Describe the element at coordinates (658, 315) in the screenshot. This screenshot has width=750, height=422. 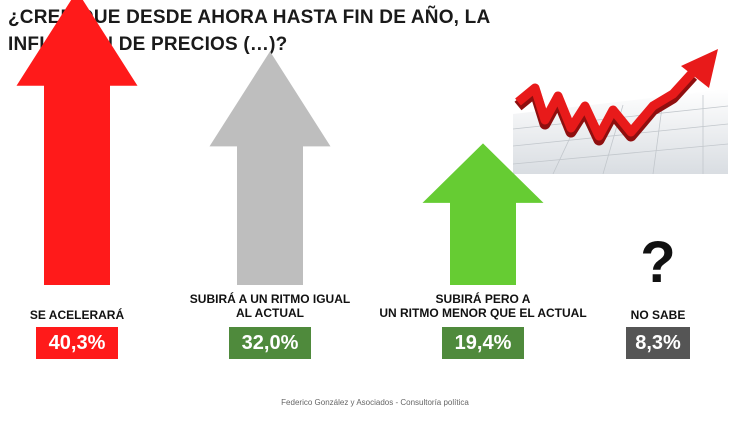
I see `category-label-line: NO SABE` at that location.